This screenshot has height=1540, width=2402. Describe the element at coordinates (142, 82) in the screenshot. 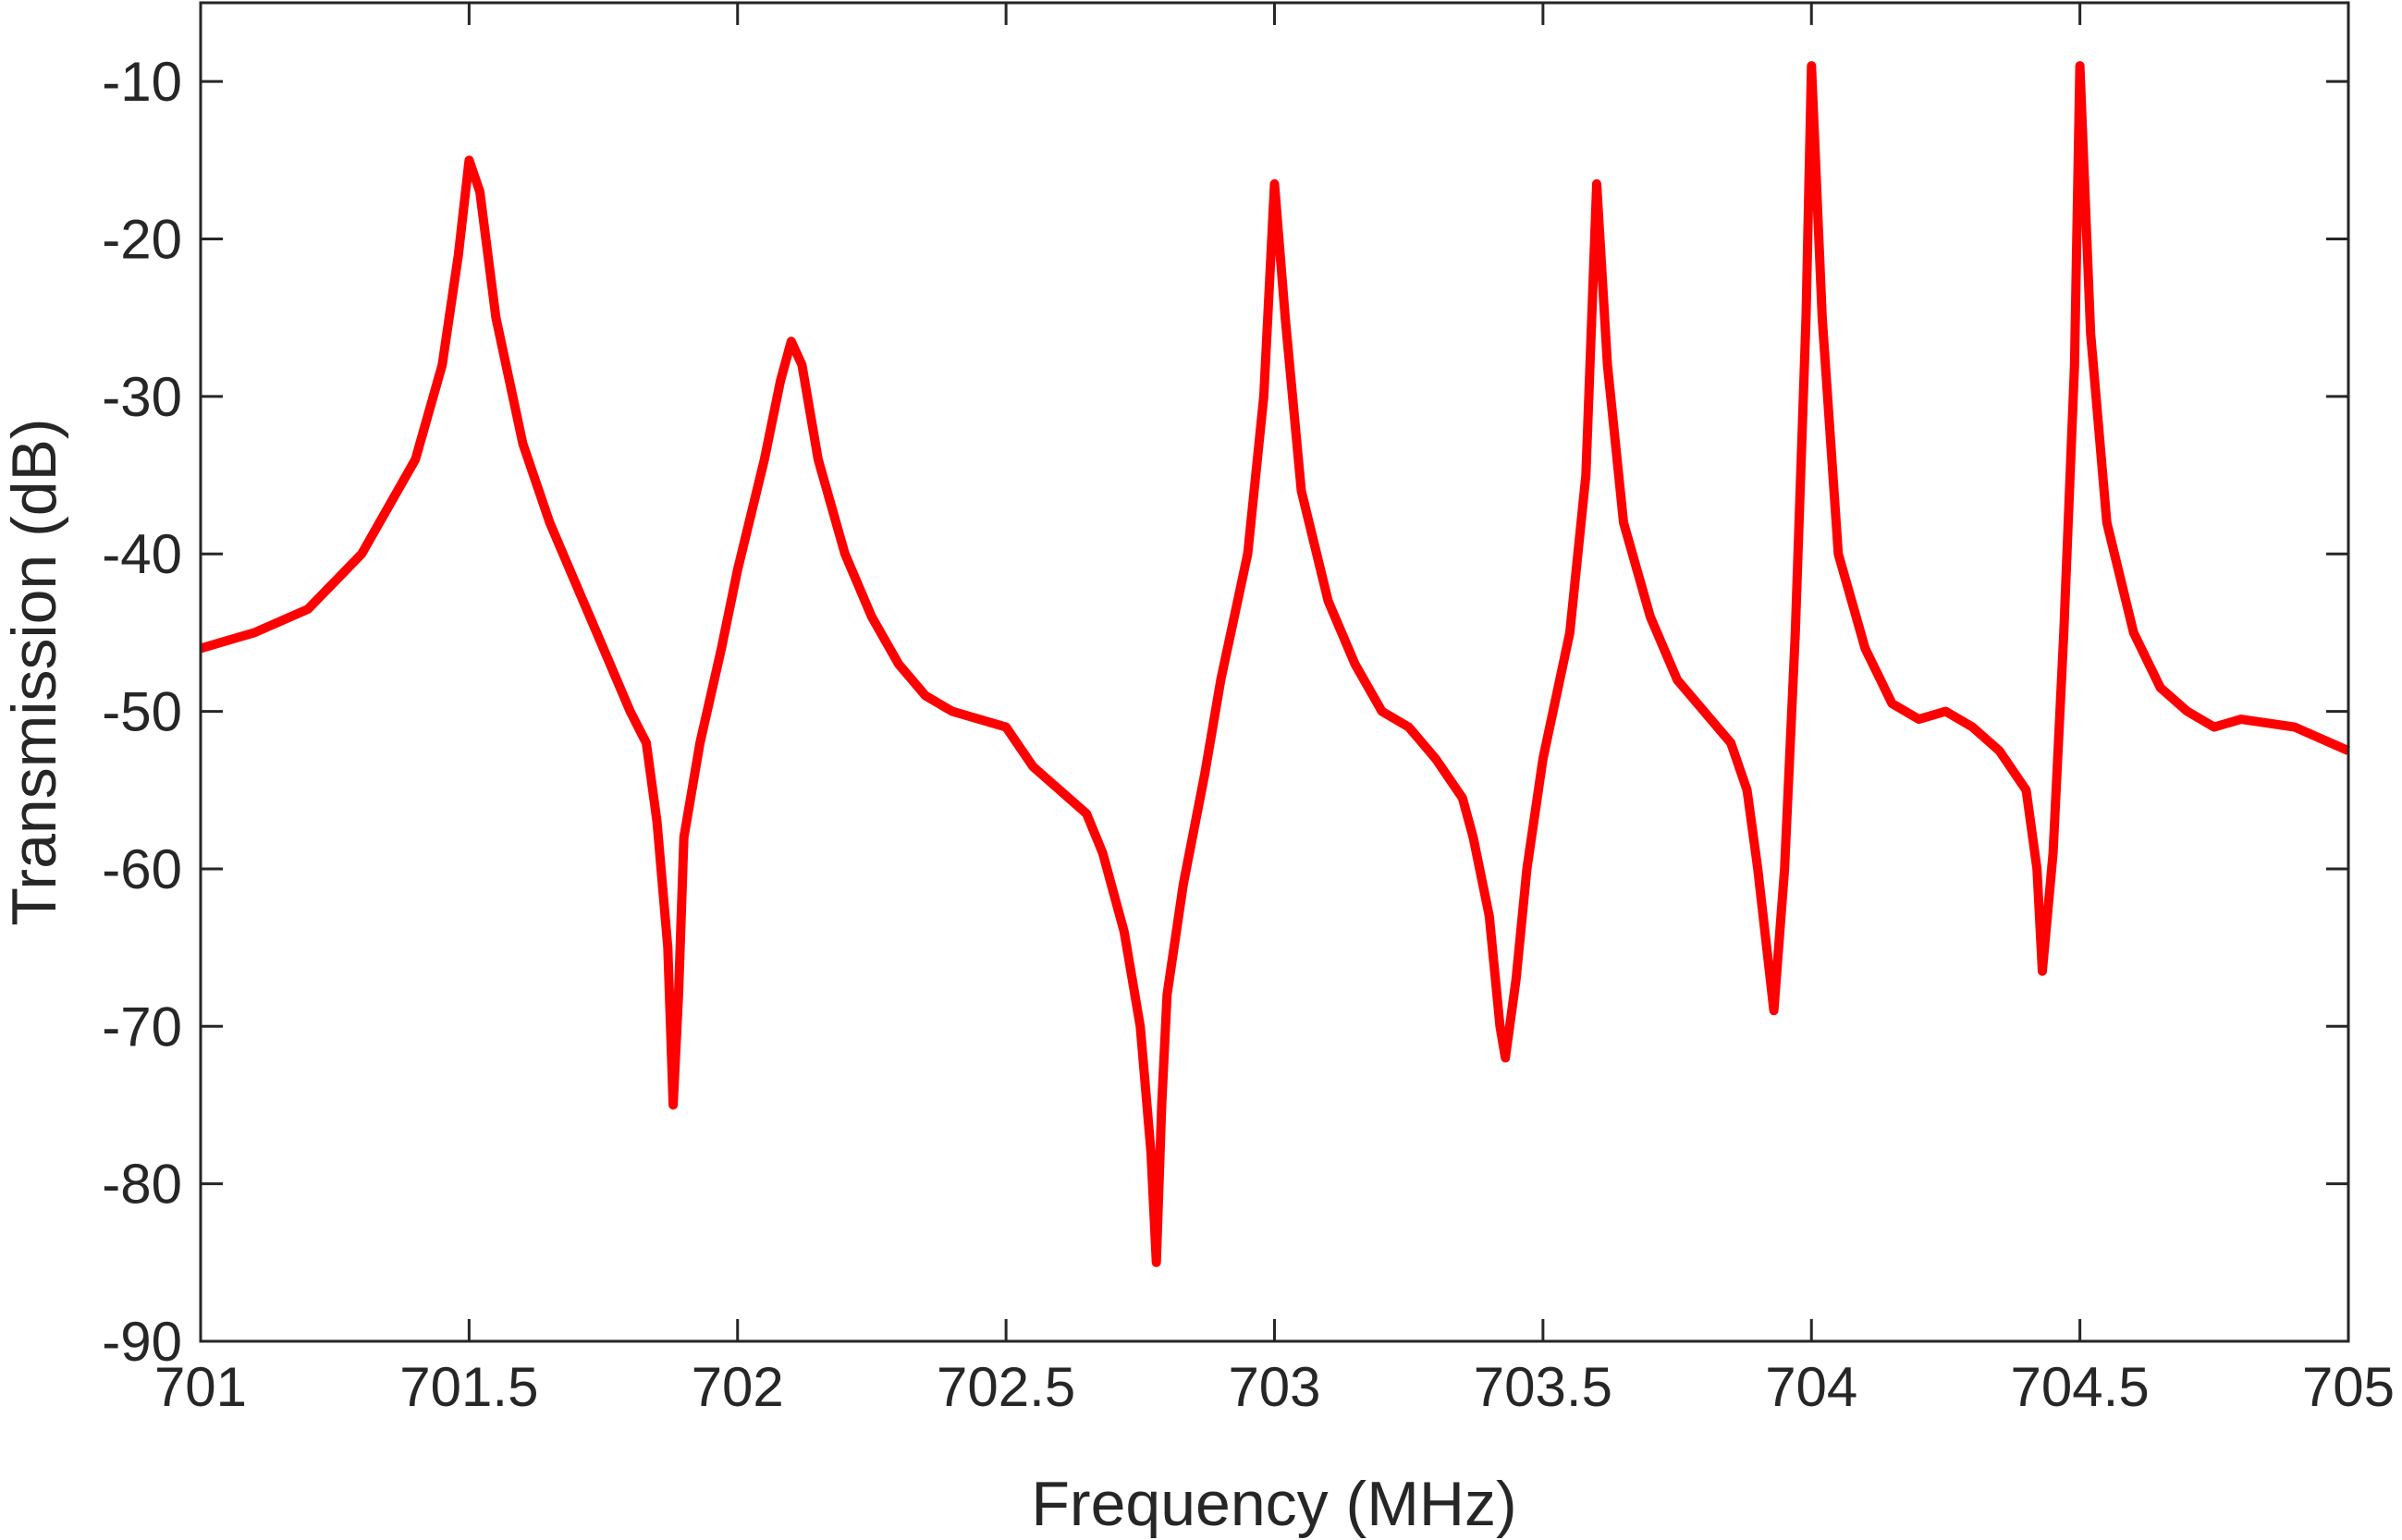

I see `y-tick-label: -10` at that location.